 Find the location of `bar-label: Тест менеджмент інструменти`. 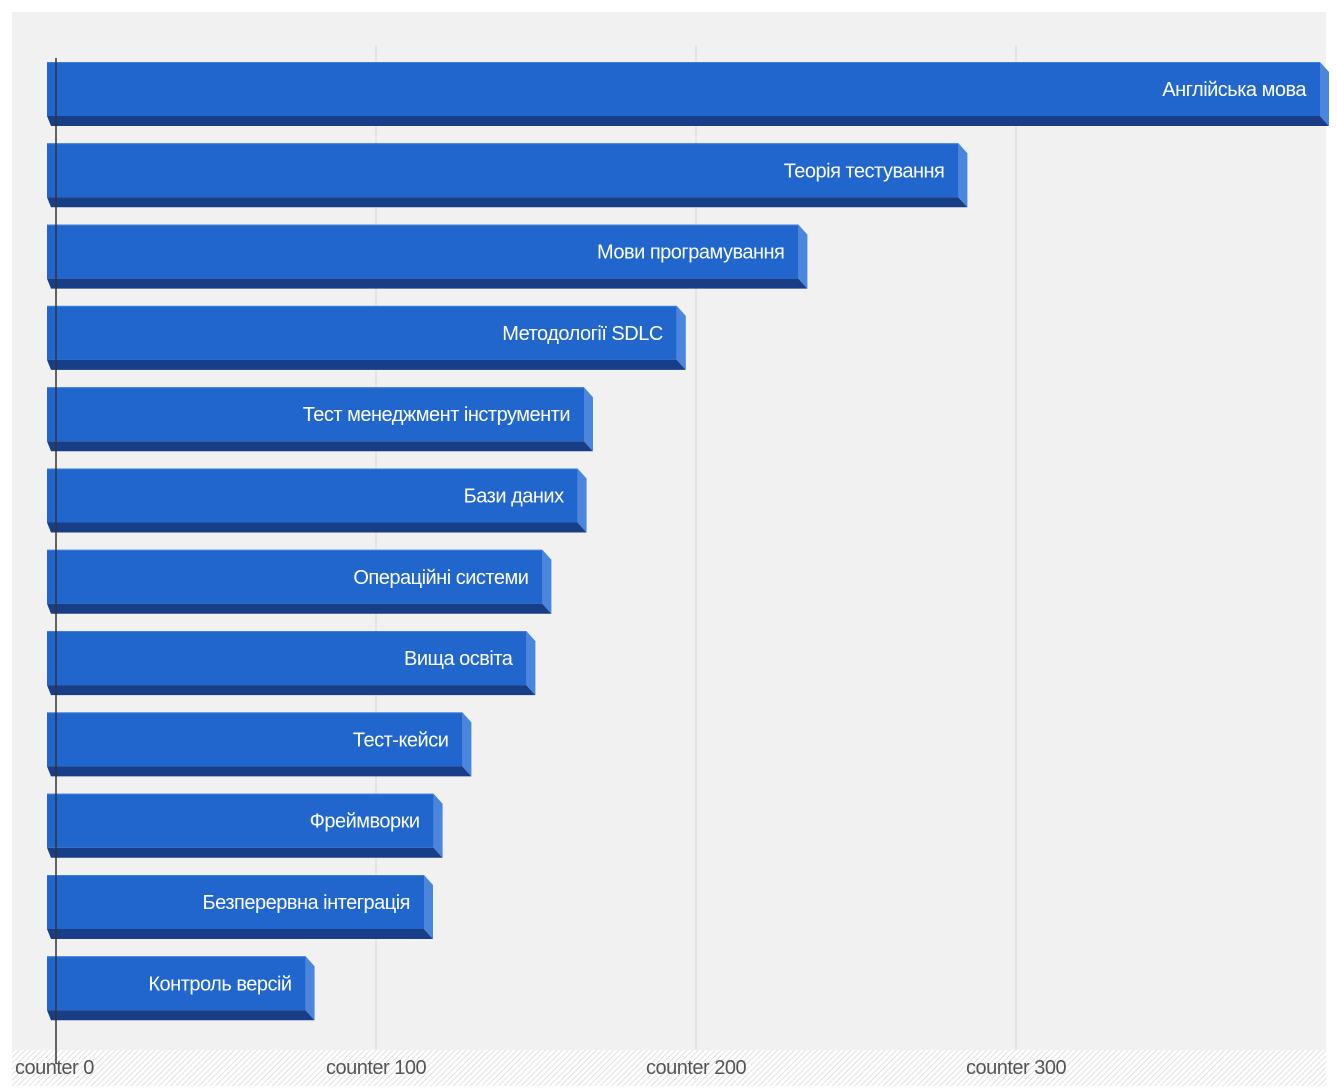

bar-label: Тест менеджмент інструменти is located at coordinates (436, 415).